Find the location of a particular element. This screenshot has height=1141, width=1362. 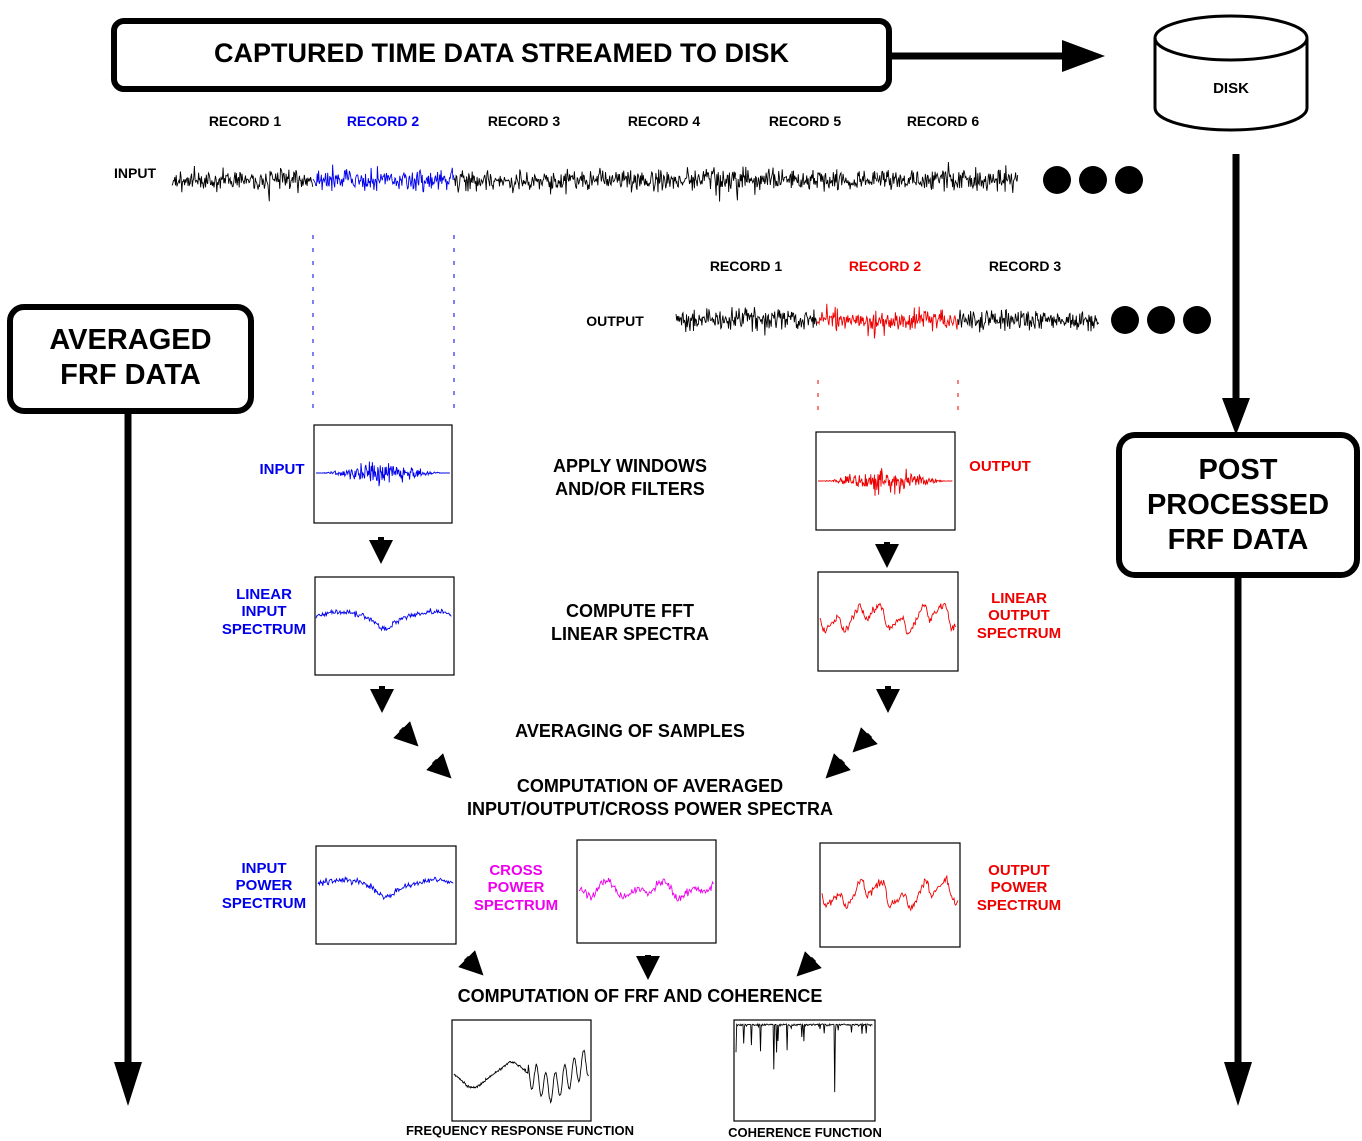

banner-to-disk-arrow is located at coordinates (997, 56).